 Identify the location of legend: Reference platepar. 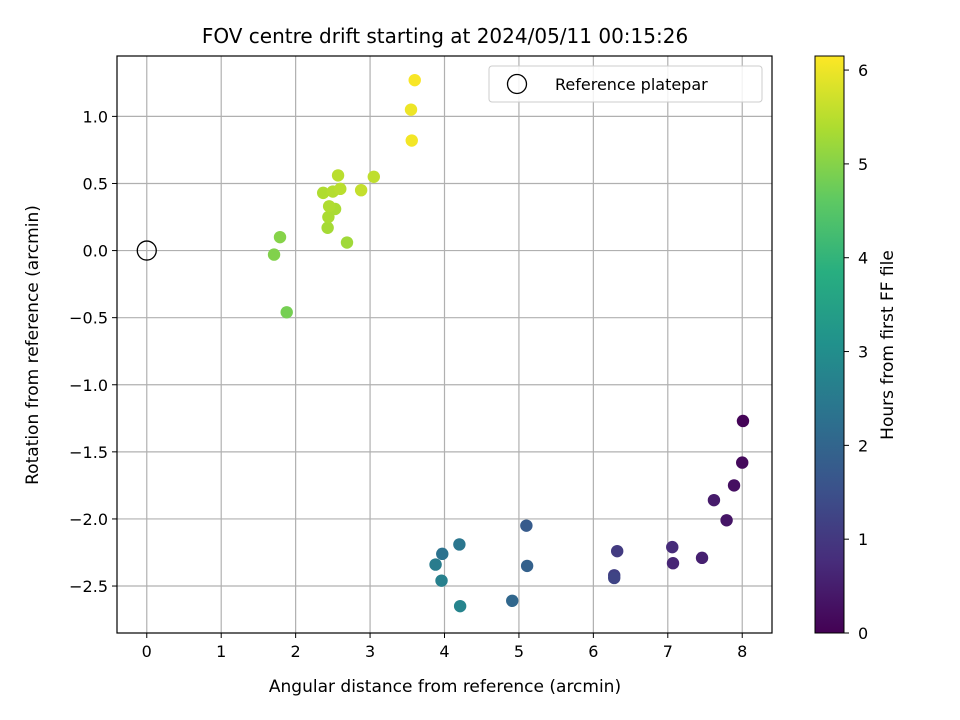
(625, 84).